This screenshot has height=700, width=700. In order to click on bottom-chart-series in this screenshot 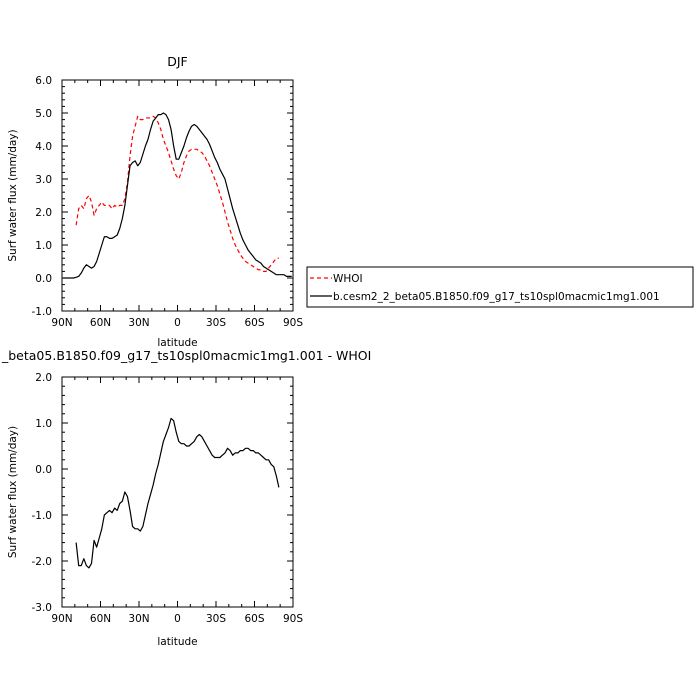, I will do `click(177, 493)`.